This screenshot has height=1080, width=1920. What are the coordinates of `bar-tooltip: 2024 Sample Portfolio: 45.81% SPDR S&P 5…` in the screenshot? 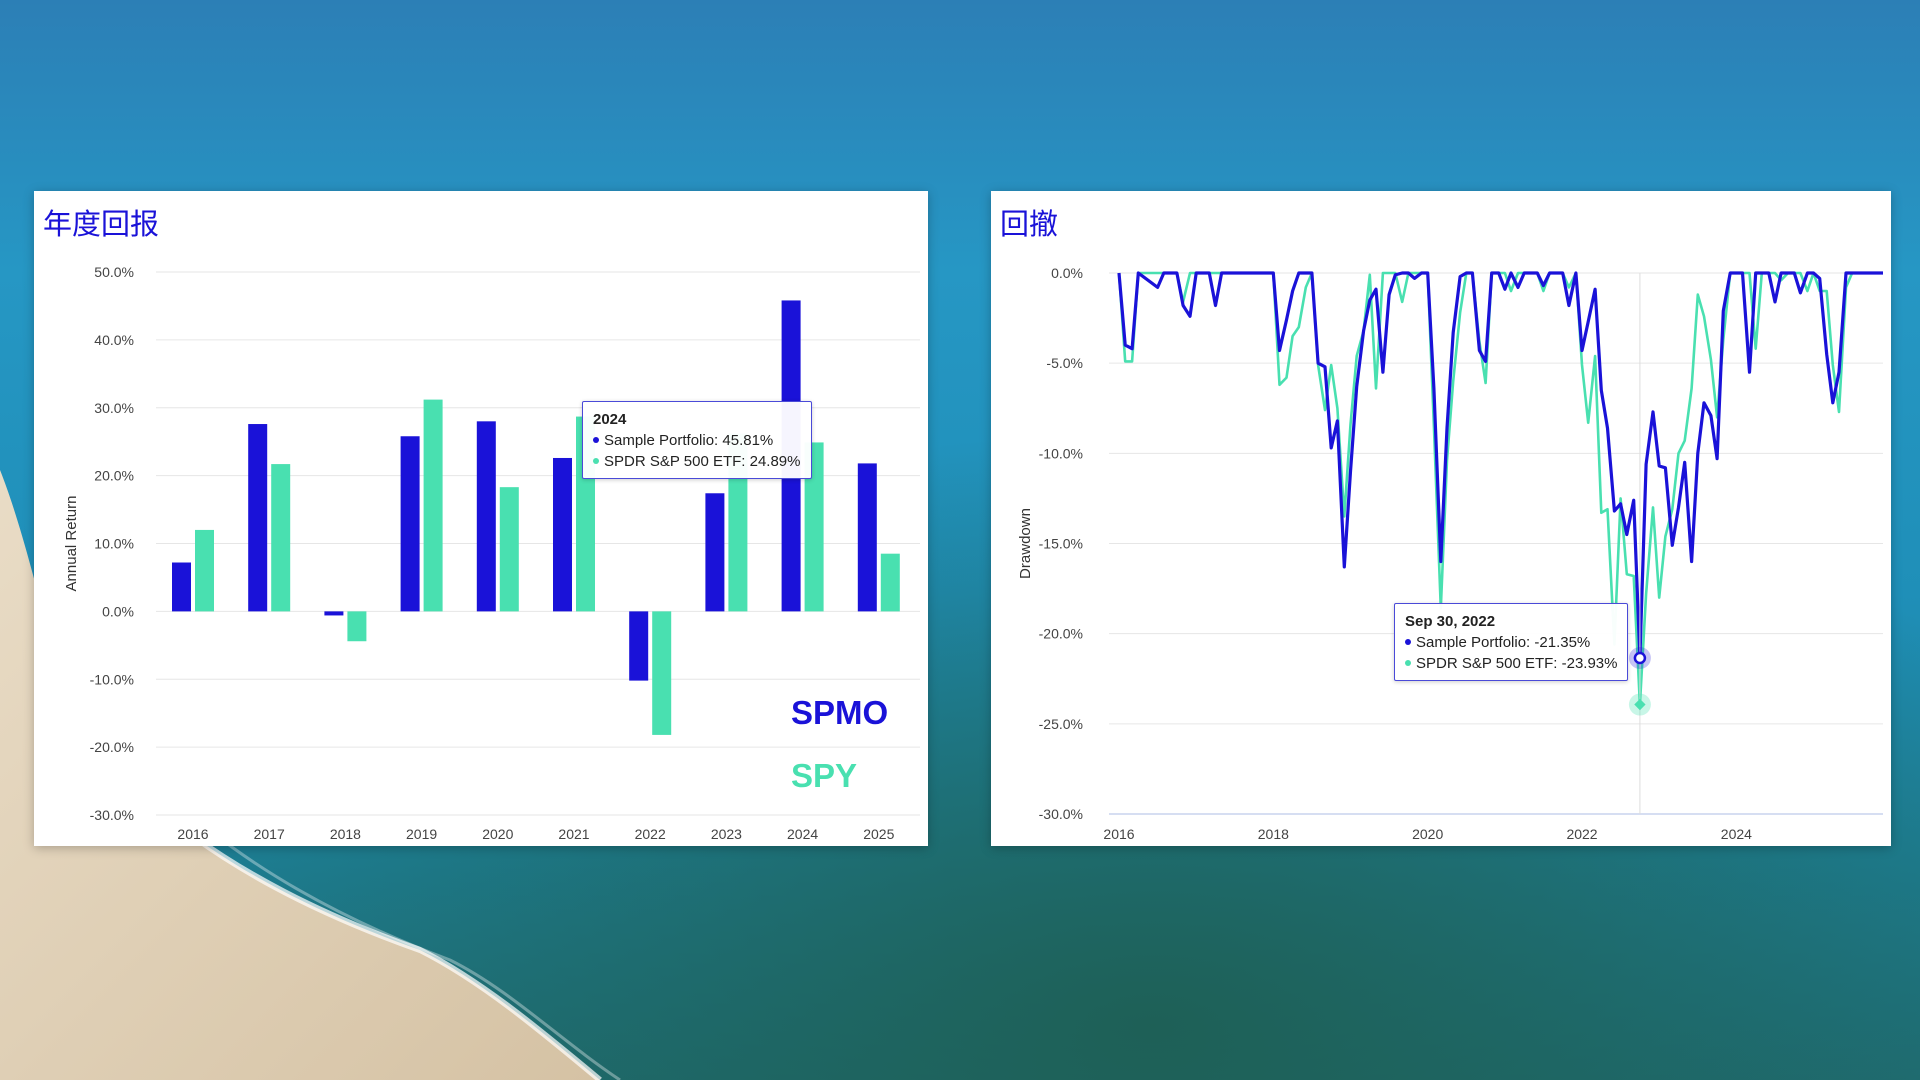 It's located at (697, 440).